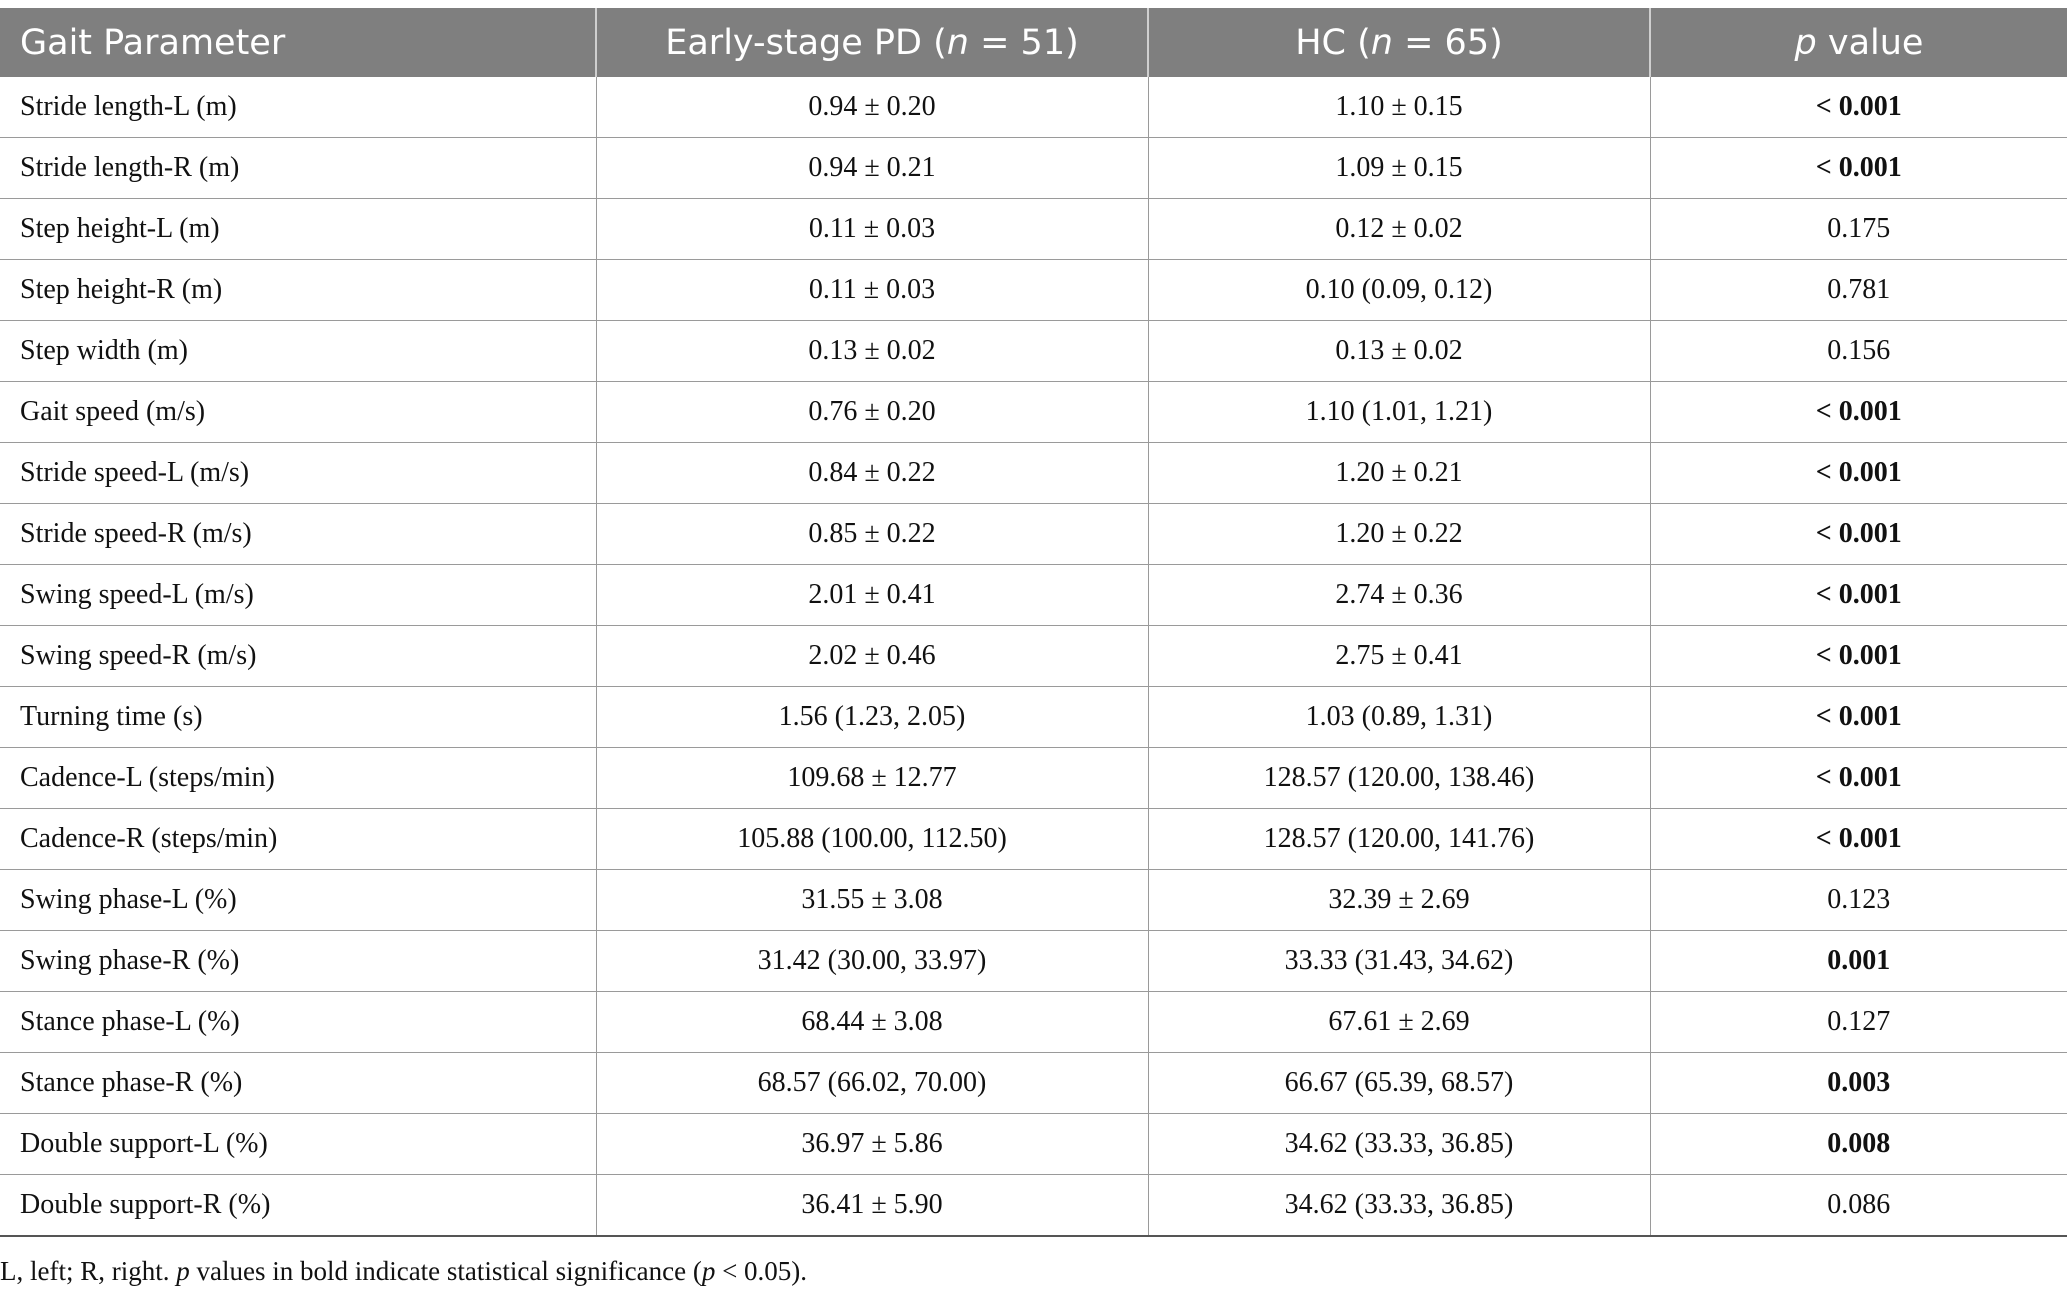 This screenshot has height=1299, width=2067. I want to click on cell-early-stage-pd: 0.84 ± 0.22, so click(872, 473).